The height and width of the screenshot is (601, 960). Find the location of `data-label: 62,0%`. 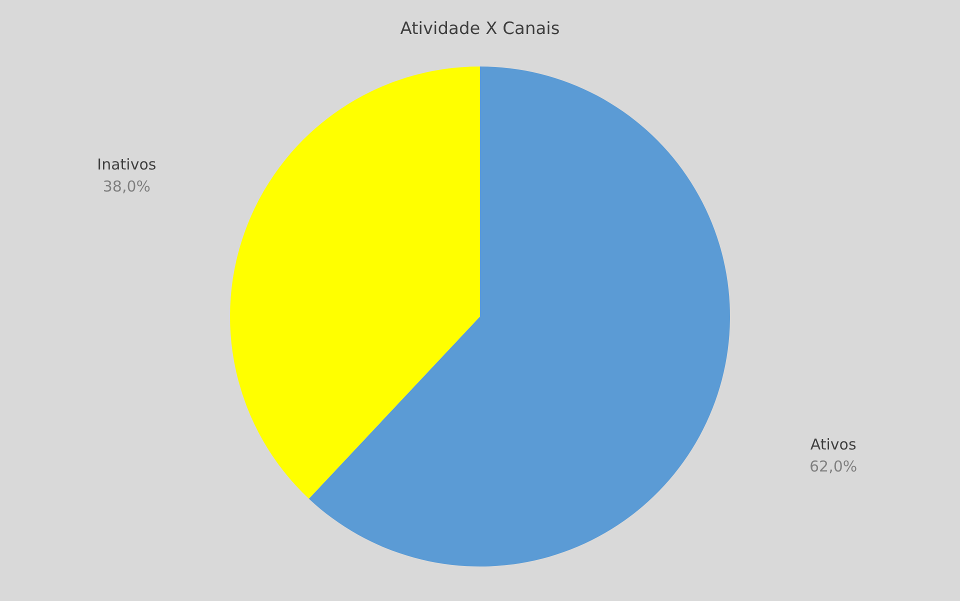

data-label: 62,0% is located at coordinates (833, 466).